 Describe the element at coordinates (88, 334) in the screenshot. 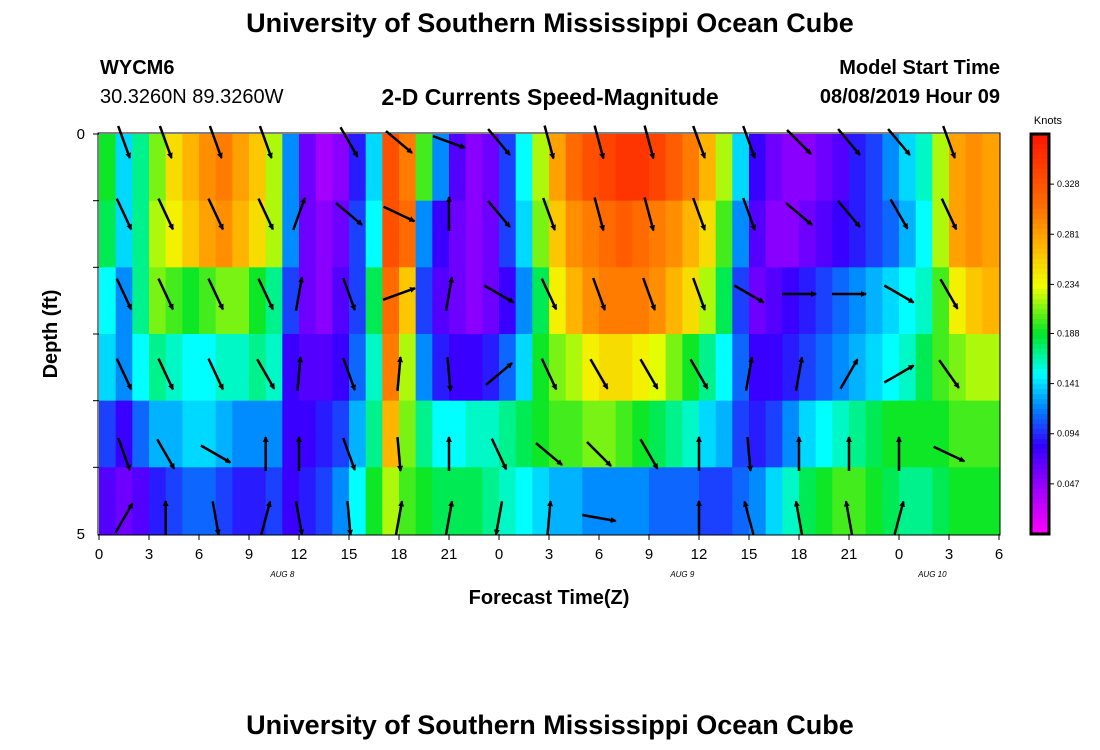

I see `y-axis: 05` at that location.